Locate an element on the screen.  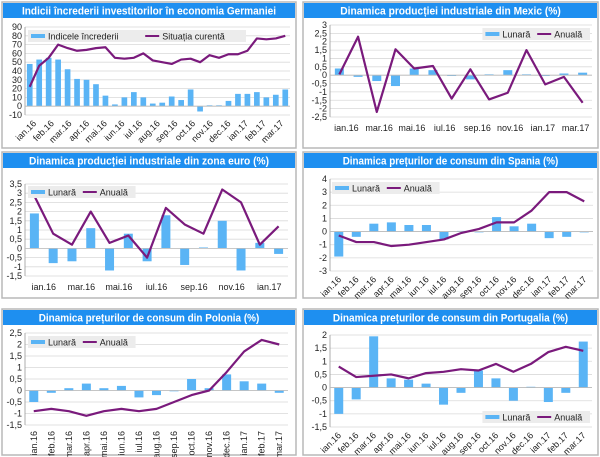
x-tick-label: iun.16 is located at coordinates (121, 443).